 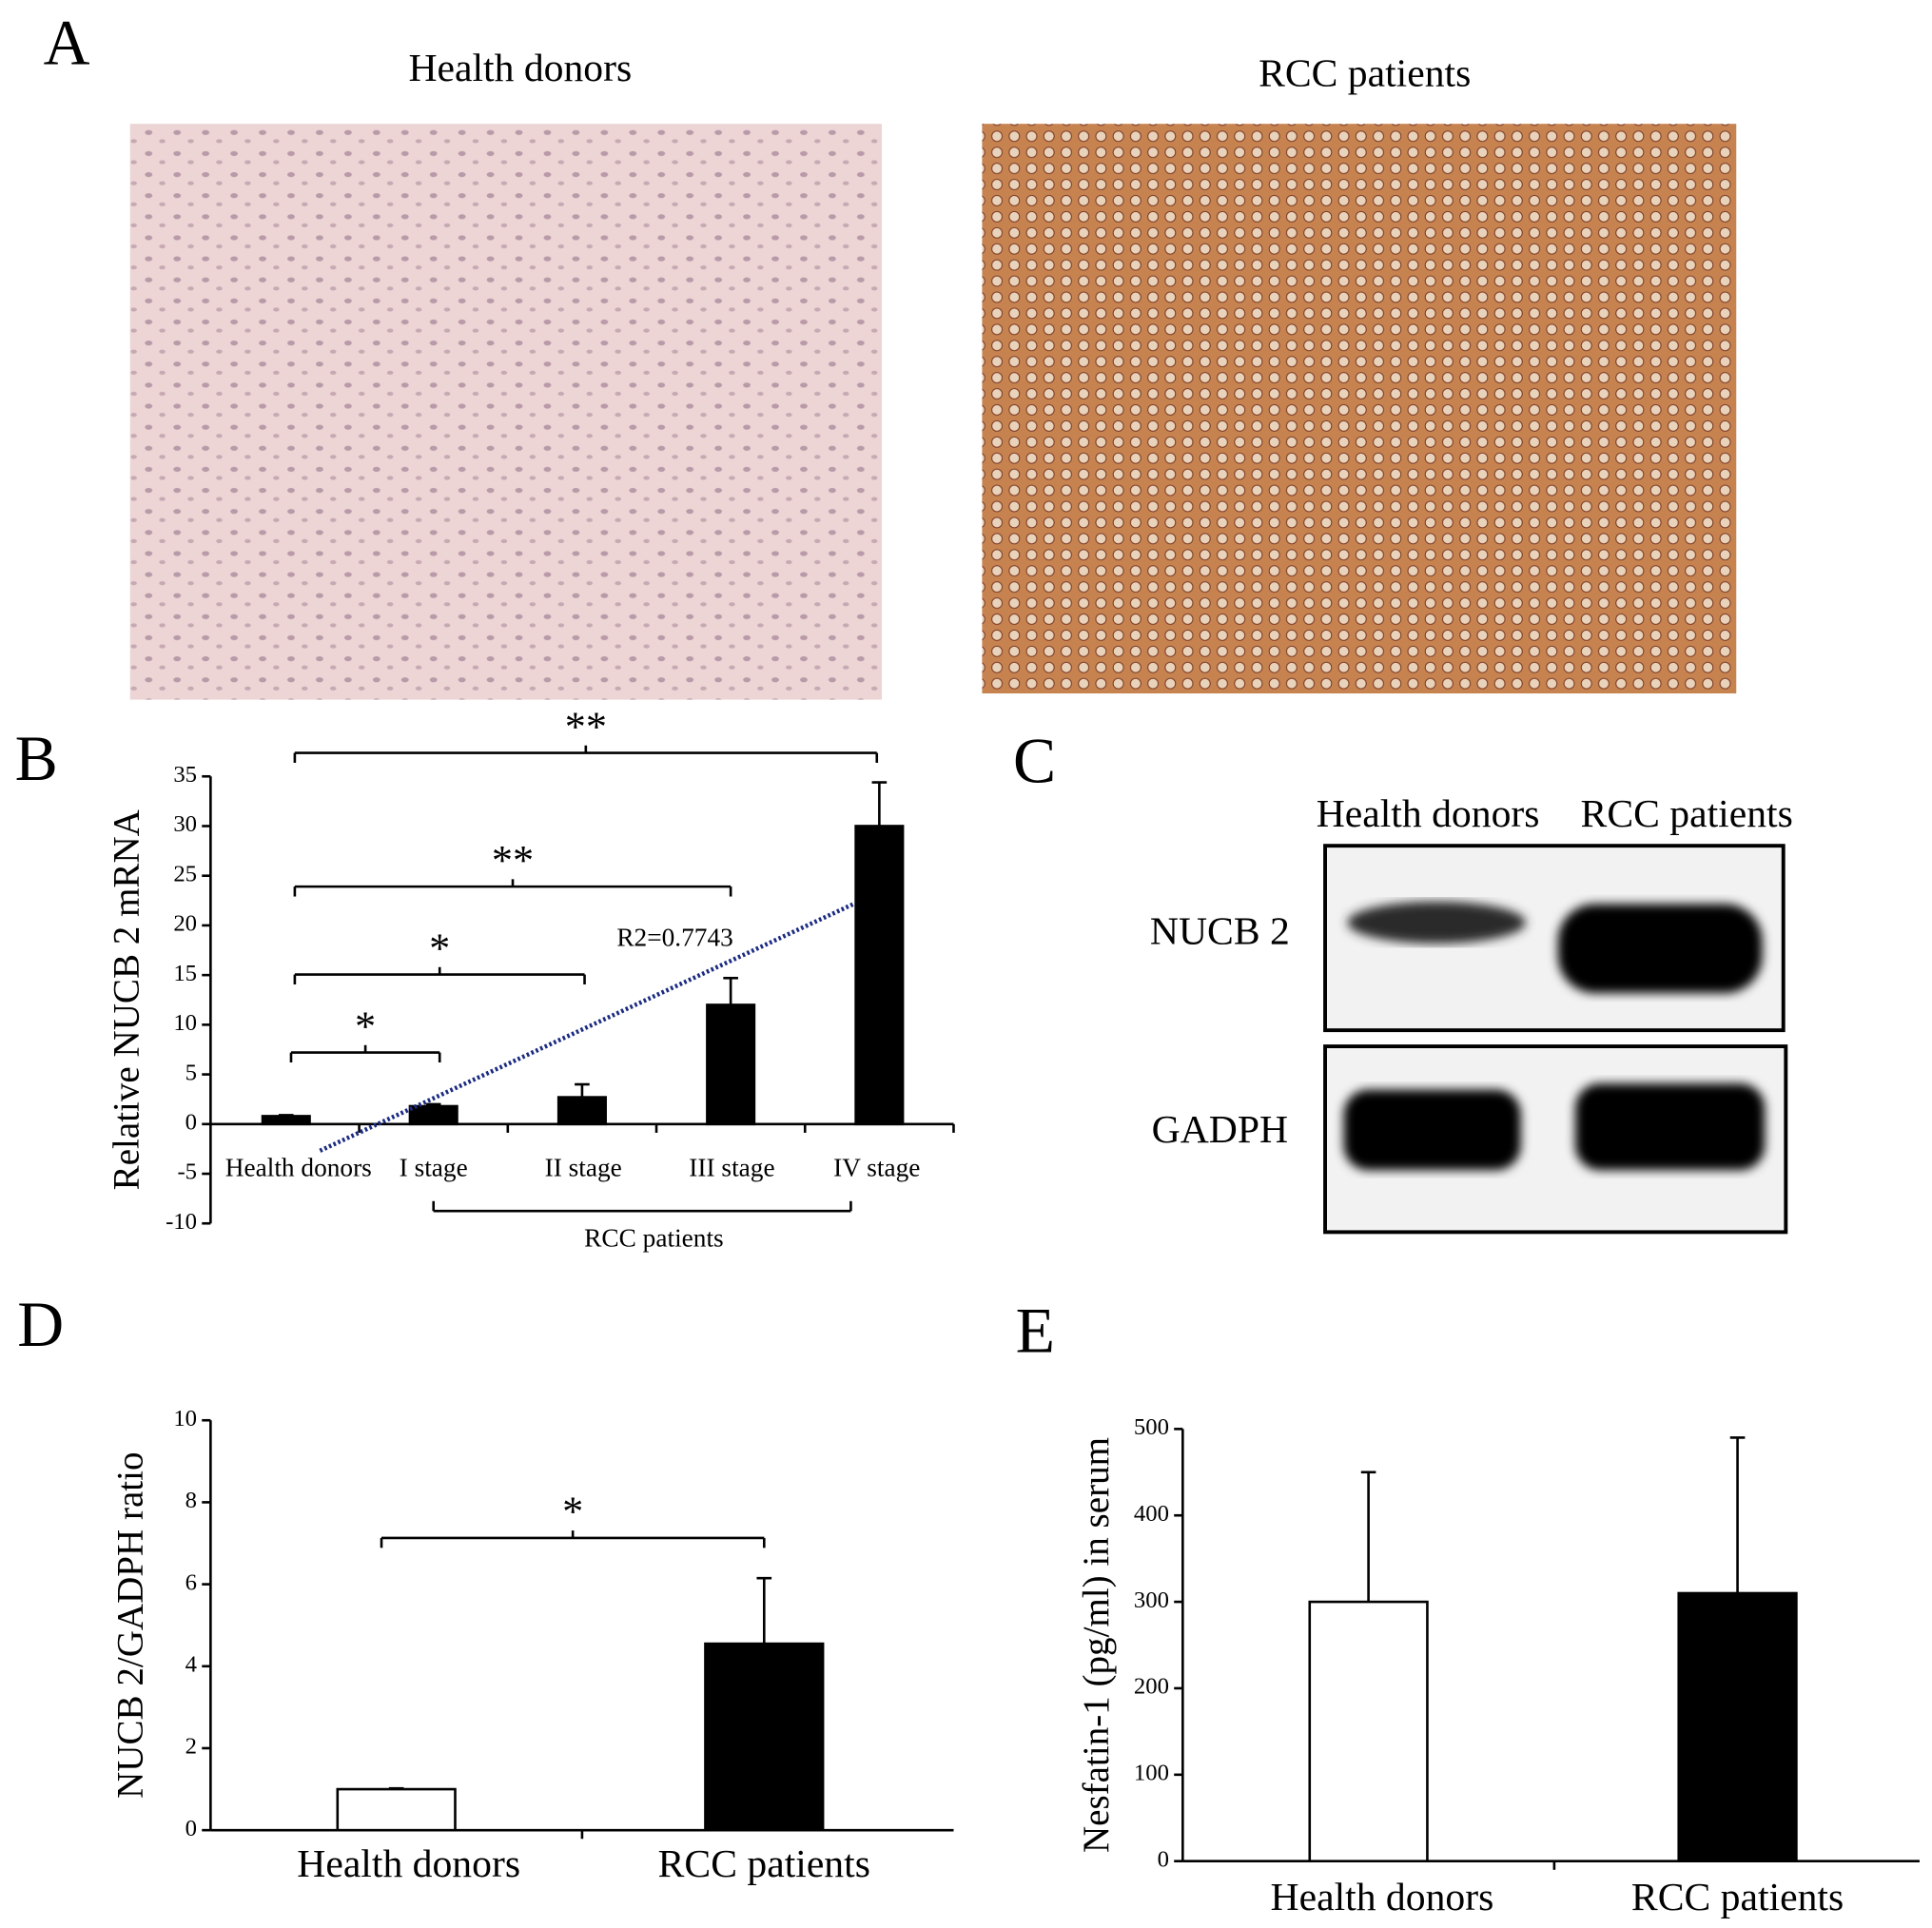 What do you see at coordinates (876, 1168) in the screenshot?
I see `x-tick-label: IV stage` at bounding box center [876, 1168].